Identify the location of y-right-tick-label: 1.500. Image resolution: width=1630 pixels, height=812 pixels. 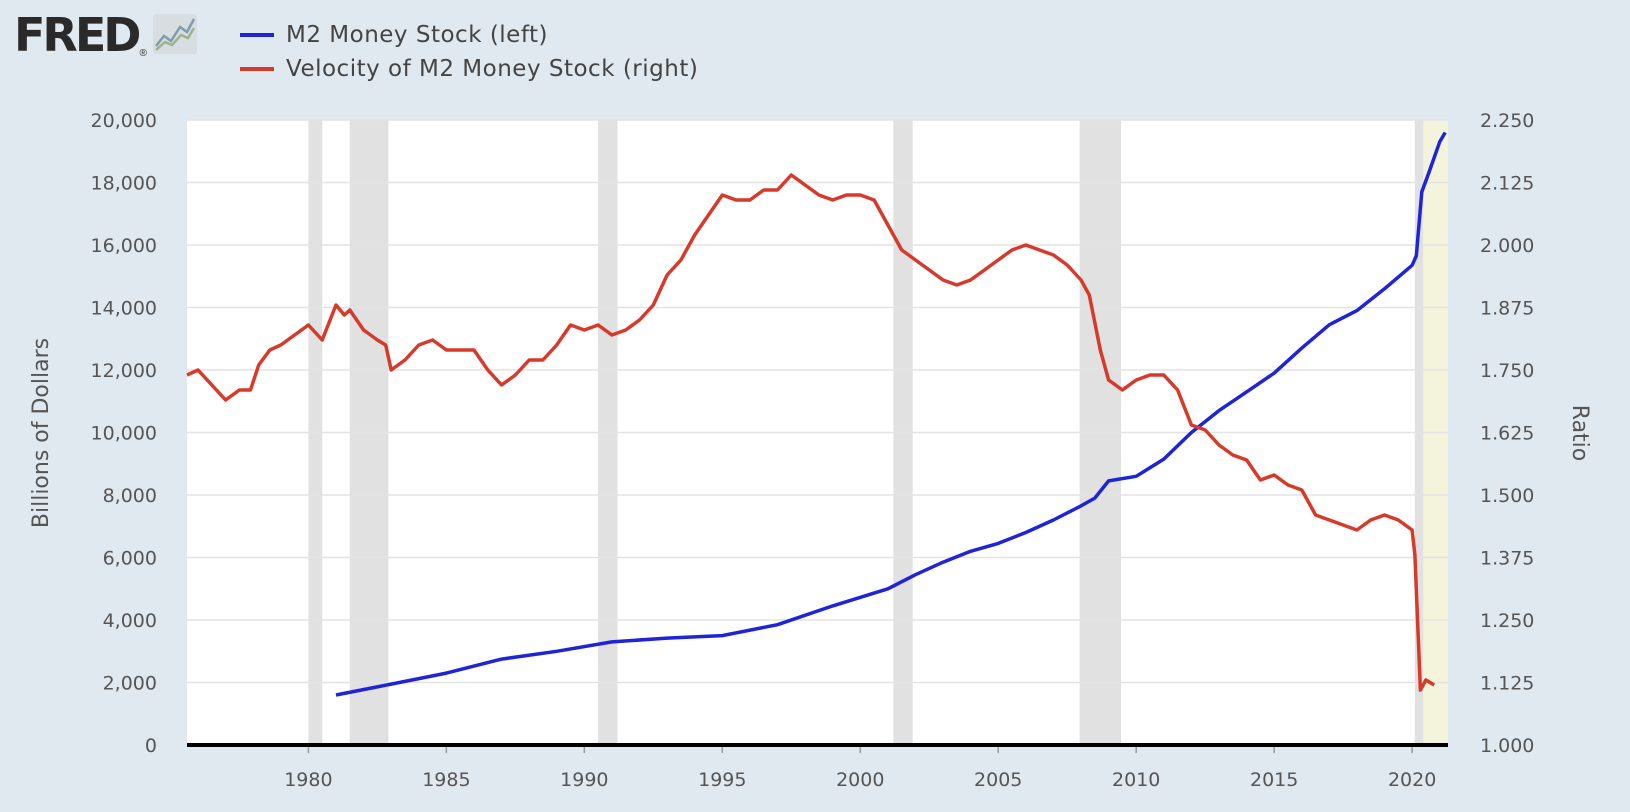
(1507, 496).